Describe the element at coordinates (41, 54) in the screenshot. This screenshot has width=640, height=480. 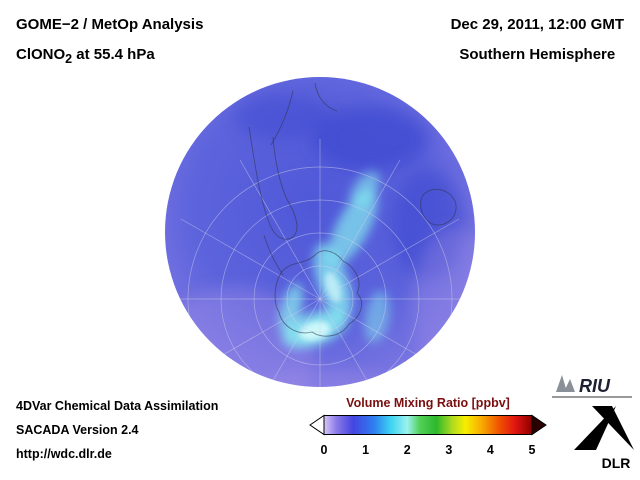
I see `species-name: ClONO` at that location.